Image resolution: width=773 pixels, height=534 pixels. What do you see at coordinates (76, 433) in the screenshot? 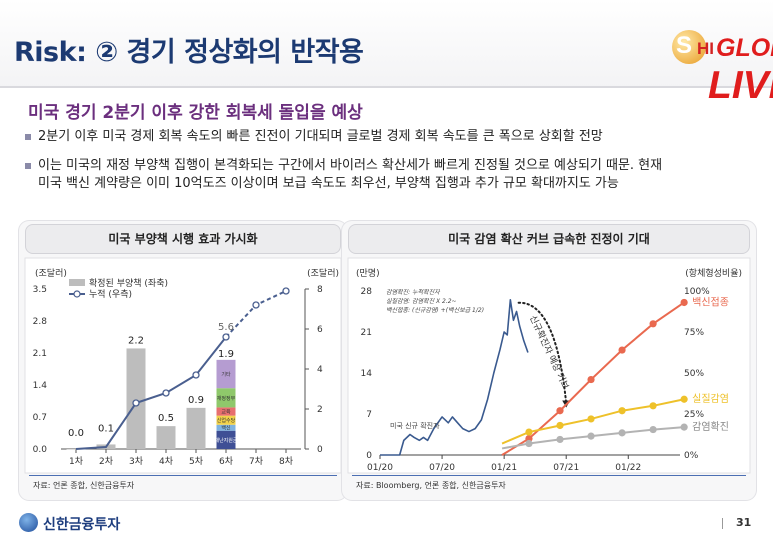
I see `bar-data-label: 0.0` at bounding box center [76, 433].